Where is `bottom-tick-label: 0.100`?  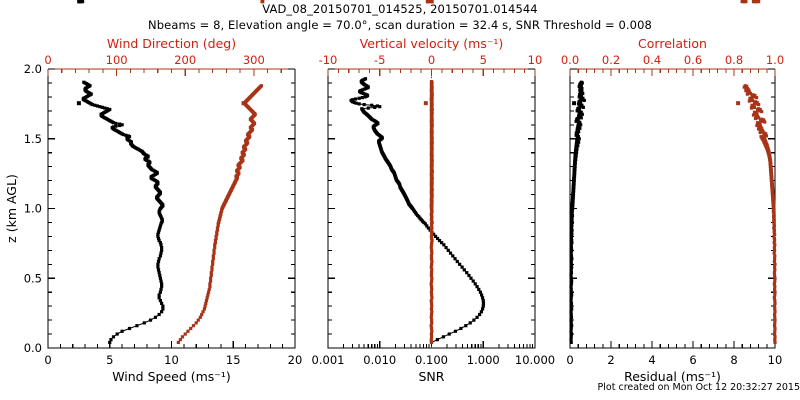 bottom-tick-label: 0.100 is located at coordinates (431, 360).